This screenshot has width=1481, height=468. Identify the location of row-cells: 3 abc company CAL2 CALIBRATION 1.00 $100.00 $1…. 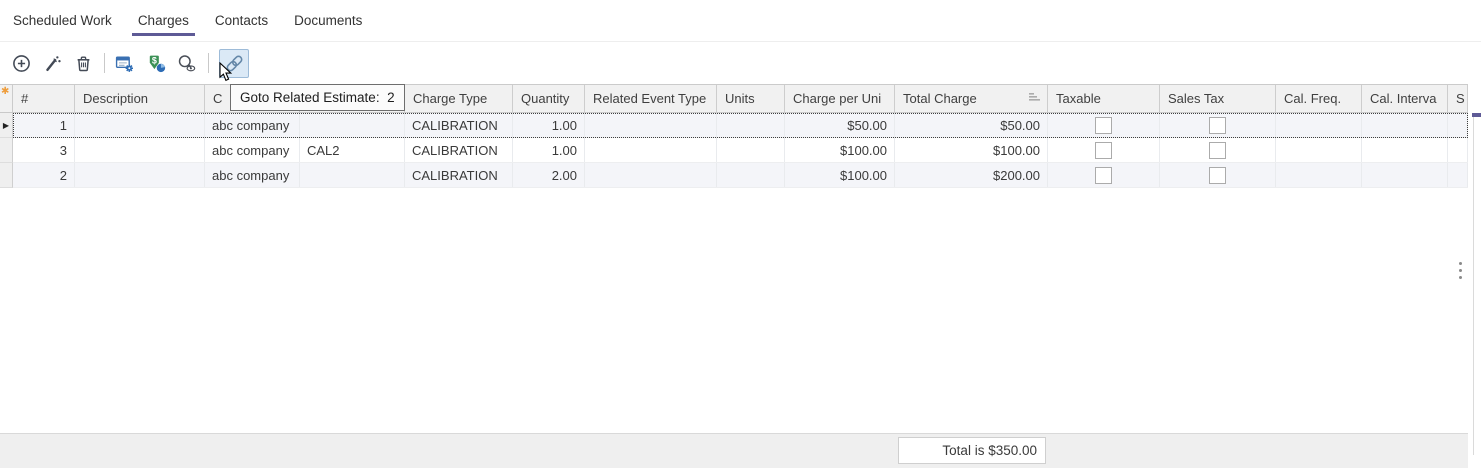
(740, 150).